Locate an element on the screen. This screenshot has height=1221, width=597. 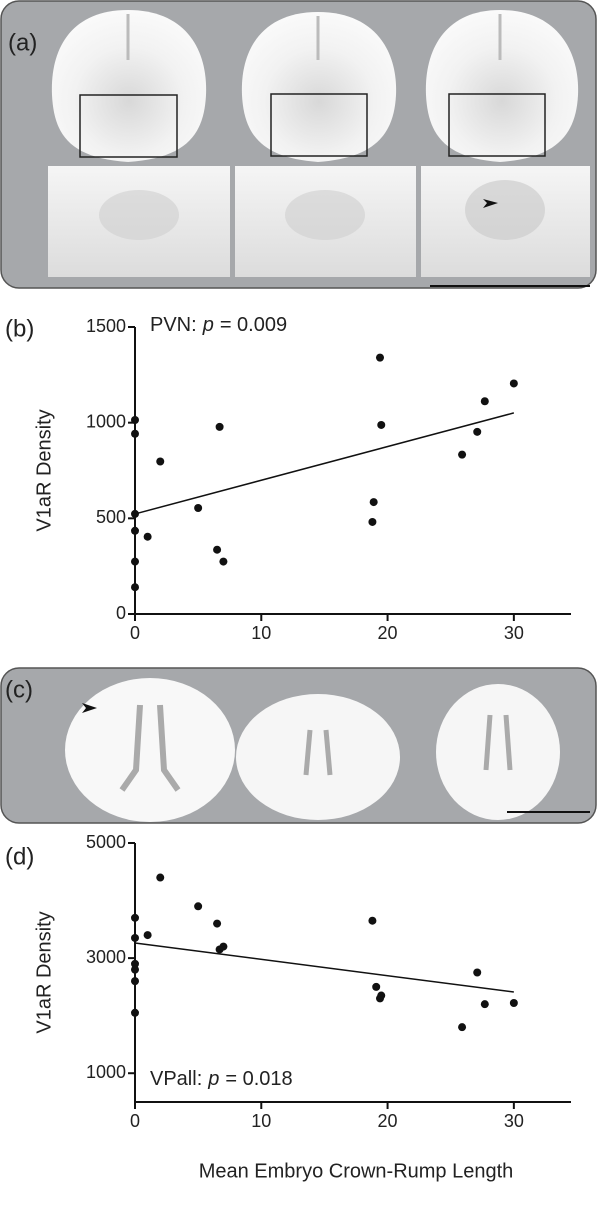
y-tick-label: 0 is located at coordinates (121, 613).